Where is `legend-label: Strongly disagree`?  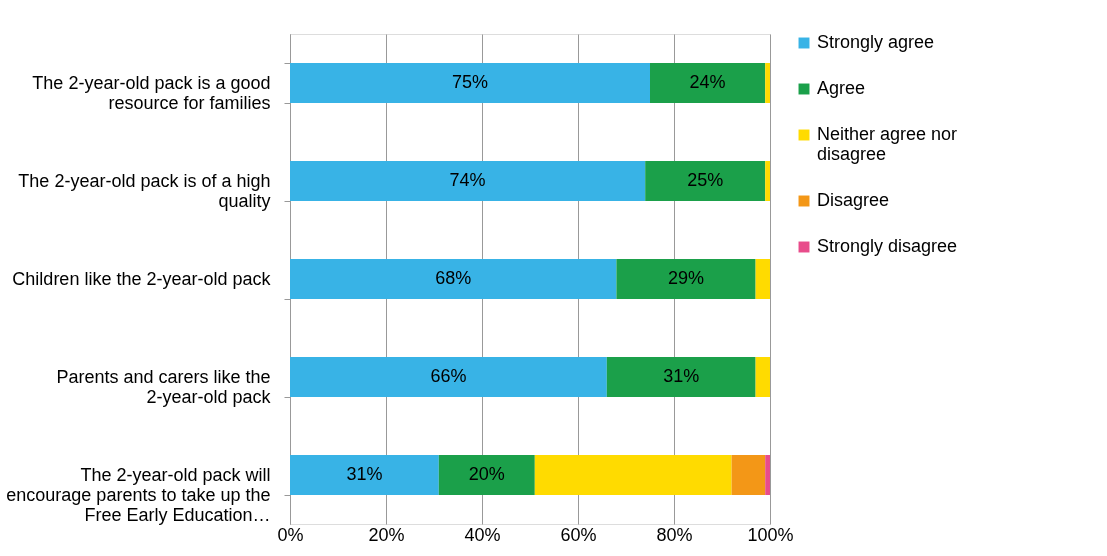 legend-label: Strongly disagree is located at coordinates (887, 246).